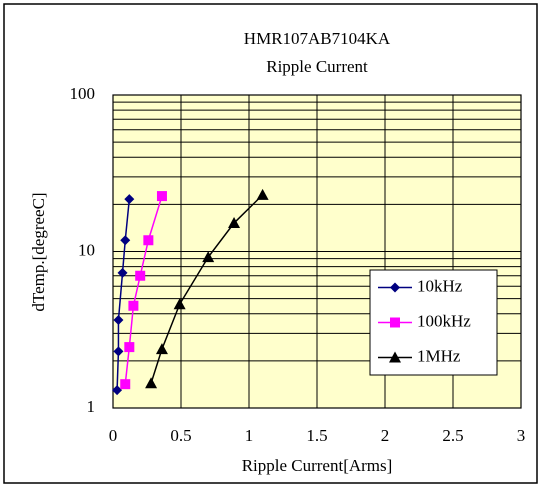 The image size is (542, 493). I want to click on y-tick-label: 100, so click(83, 93).